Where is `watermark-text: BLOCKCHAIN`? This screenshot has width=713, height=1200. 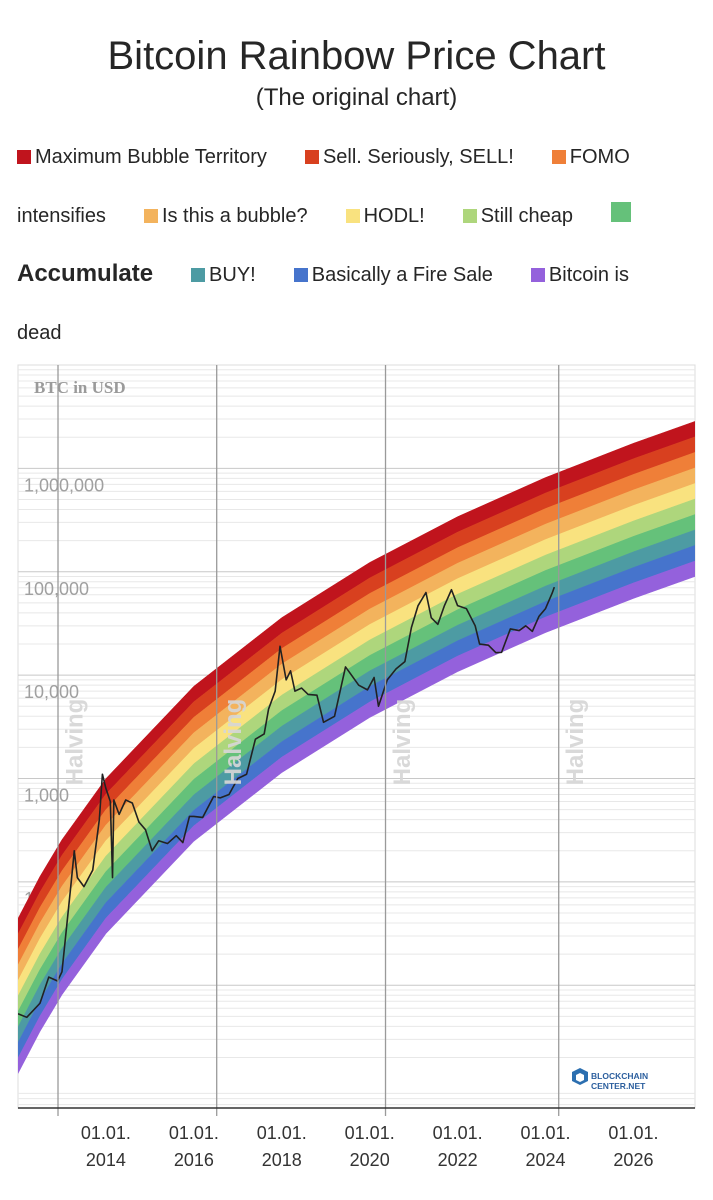 watermark-text: BLOCKCHAIN is located at coordinates (619, 1076).